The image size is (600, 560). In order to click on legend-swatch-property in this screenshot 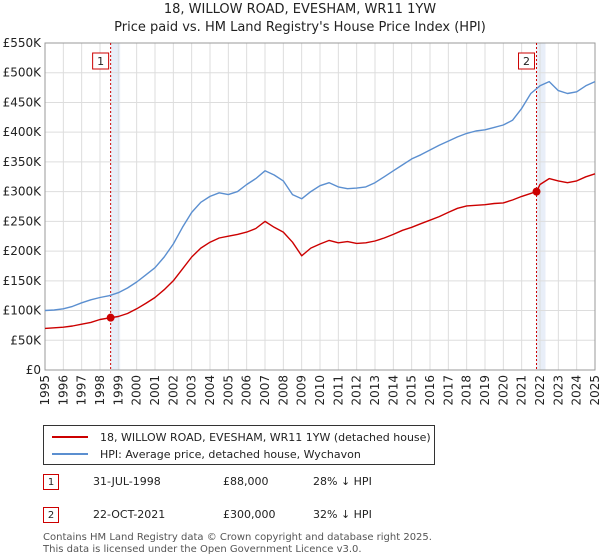, I will do `click(70, 437)`.